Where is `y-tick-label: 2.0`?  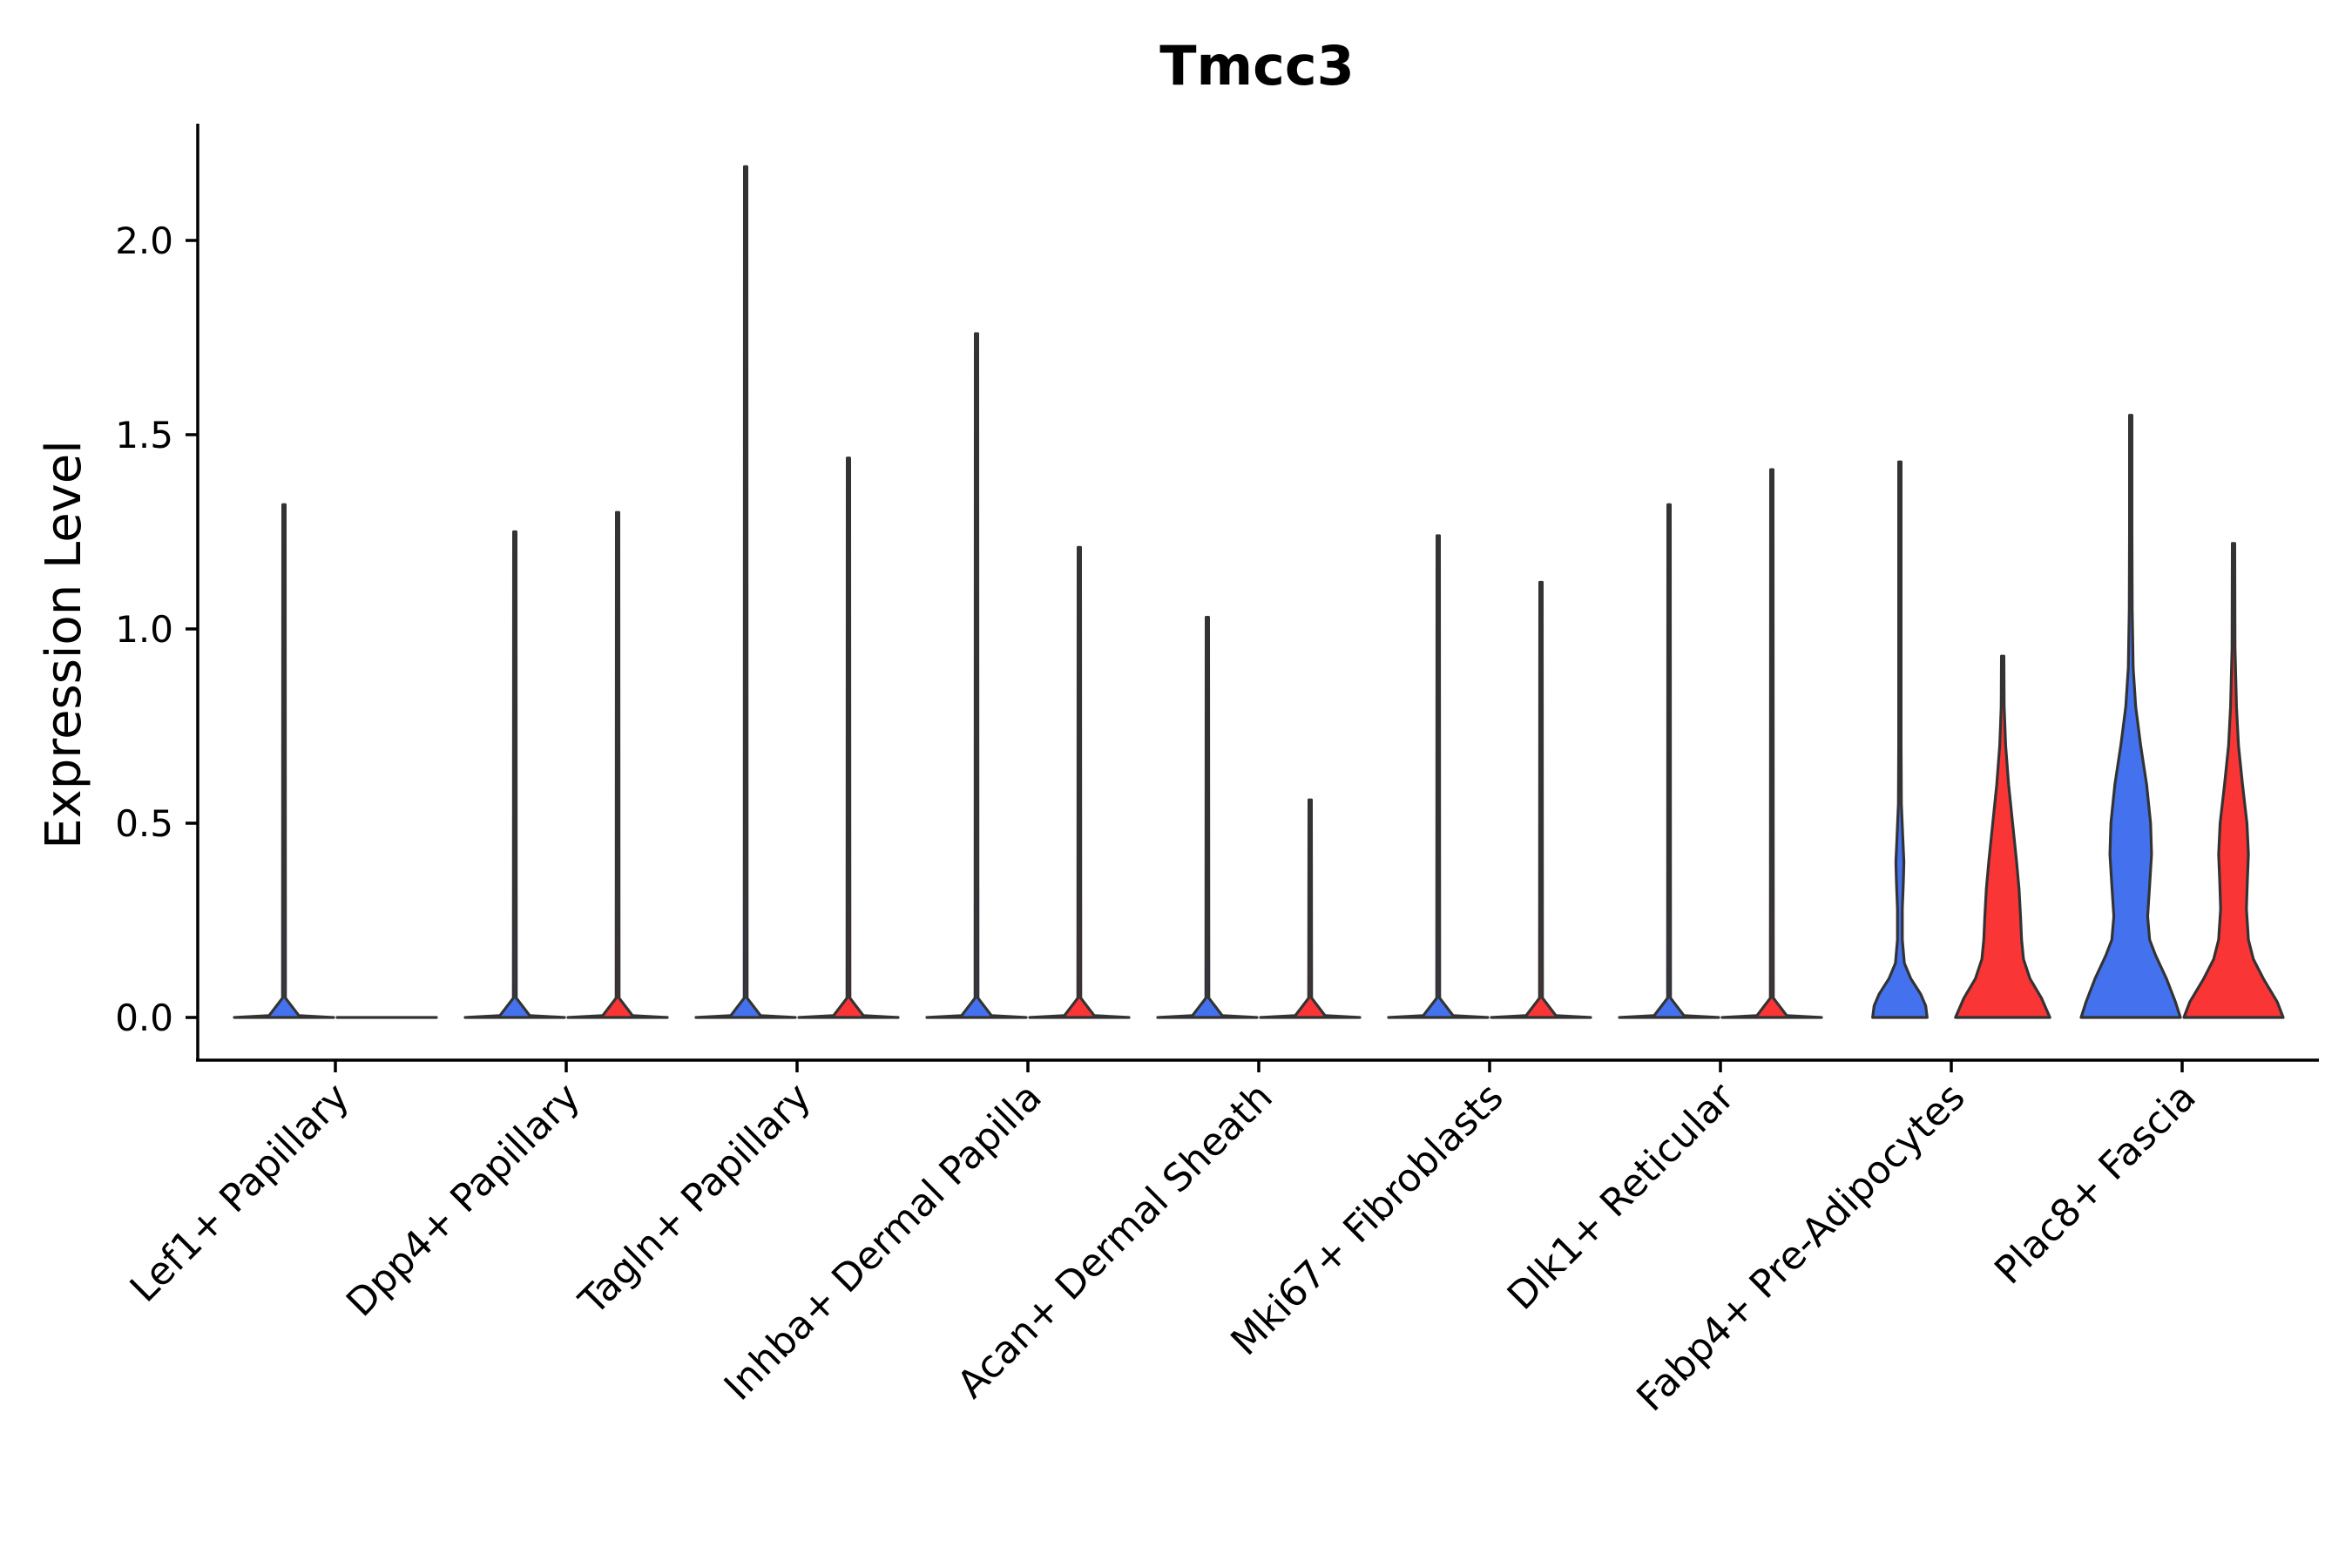 y-tick-label: 2.0 is located at coordinates (144, 241).